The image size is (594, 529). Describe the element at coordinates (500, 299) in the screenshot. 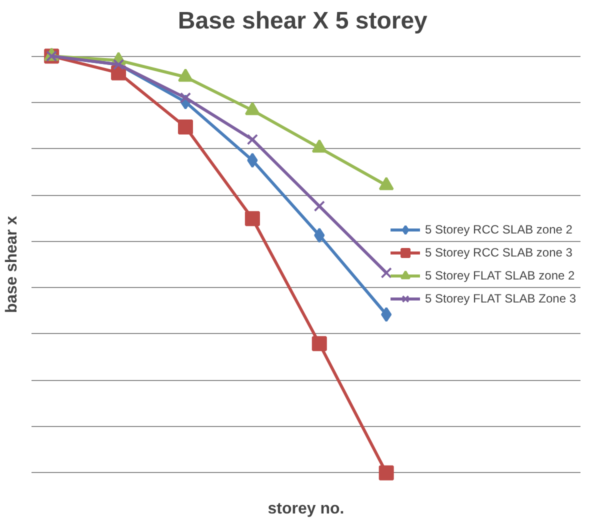

I see `legend-label: 5 Storey FLAT SLAB Zone 3` at that location.